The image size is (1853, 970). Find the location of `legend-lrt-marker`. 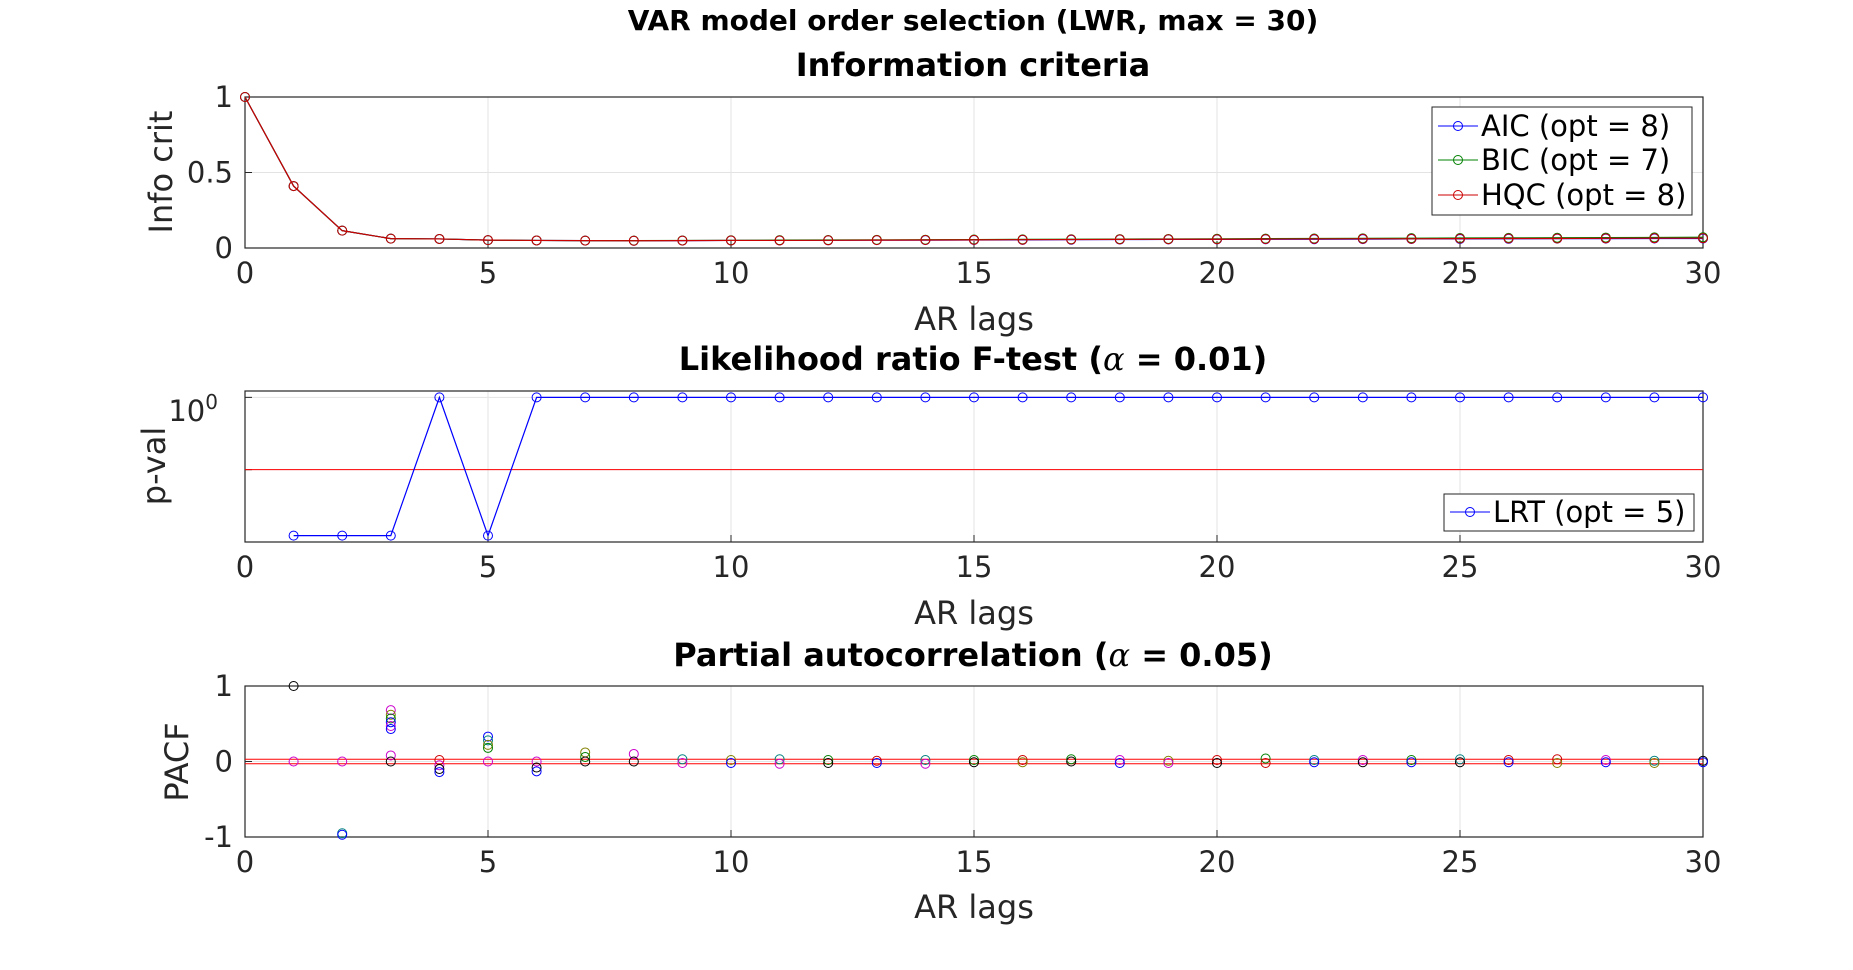

legend-lrt-marker is located at coordinates (1470, 512).